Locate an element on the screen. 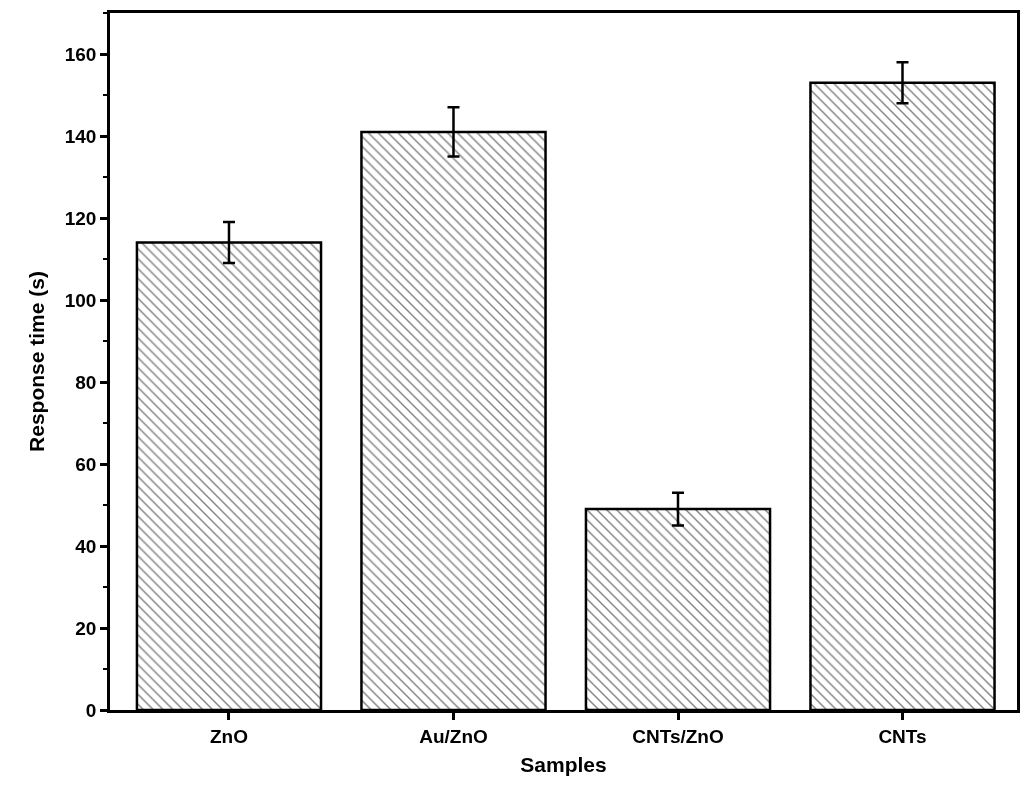 This screenshot has width=1030, height=785. y-tick-label: 0 is located at coordinates (91, 710).